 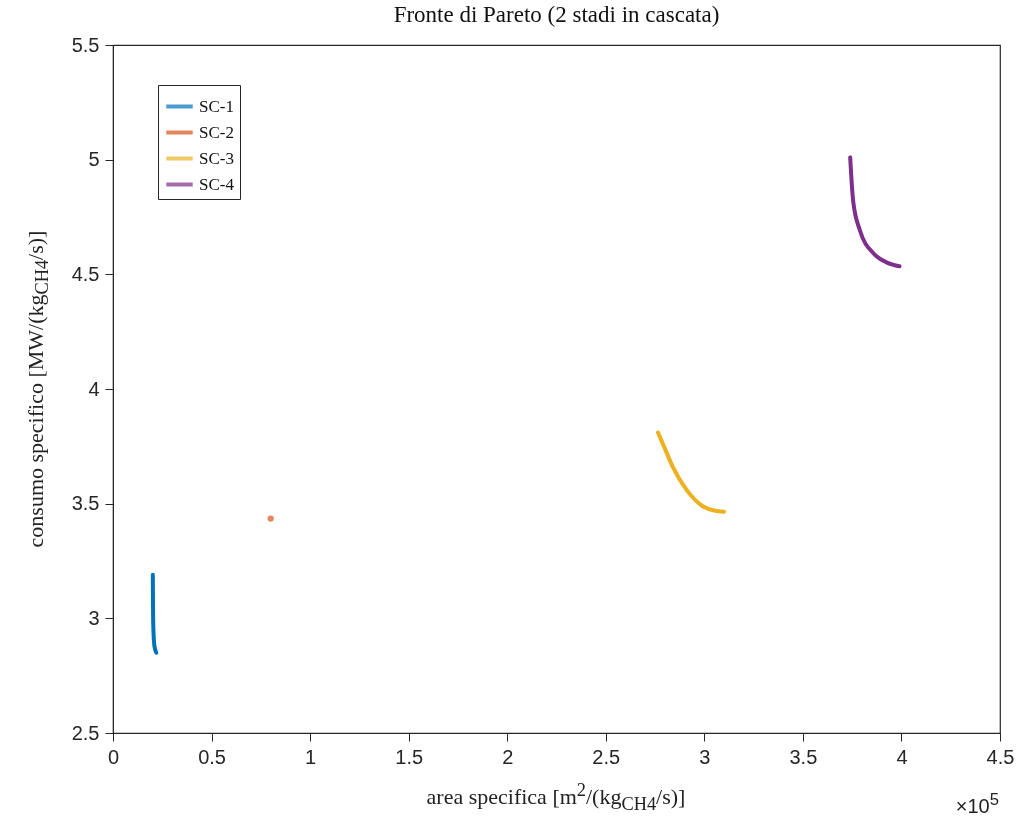 What do you see at coordinates (94, 159) in the screenshot?
I see `y-tick-label: 5` at bounding box center [94, 159].